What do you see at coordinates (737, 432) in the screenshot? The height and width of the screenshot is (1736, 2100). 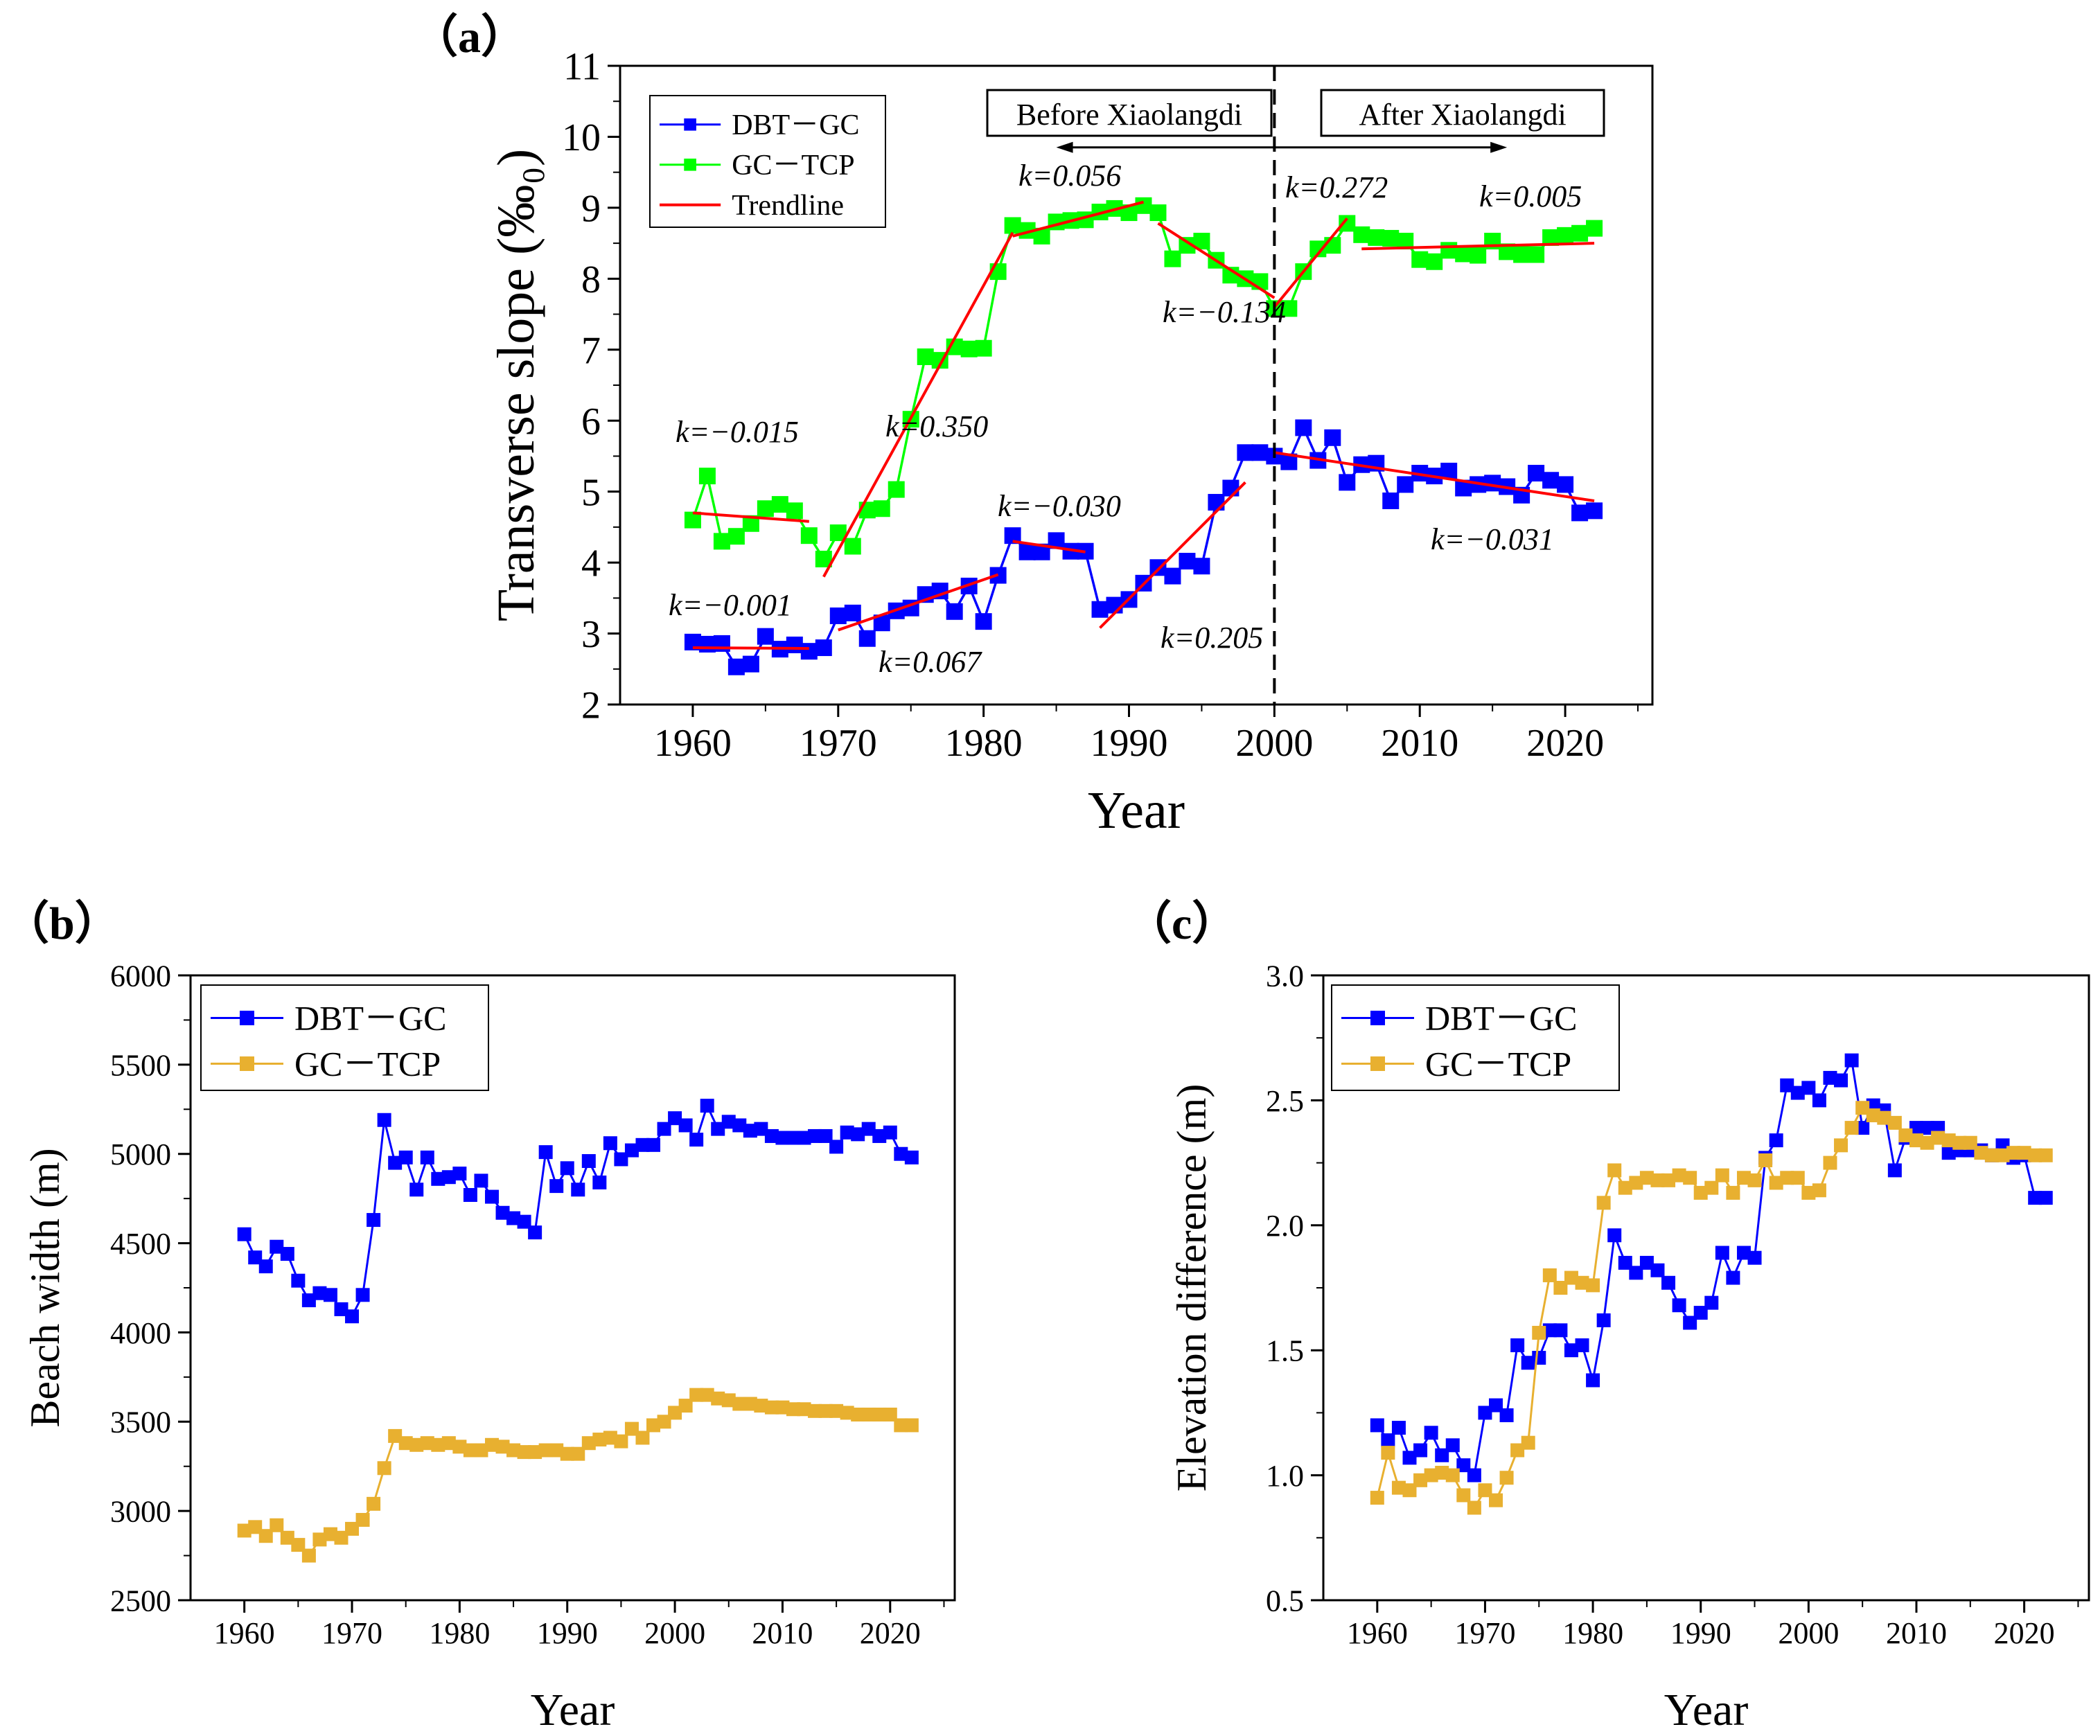 I see `chart-a-slope-annotation: k=−0.015` at bounding box center [737, 432].